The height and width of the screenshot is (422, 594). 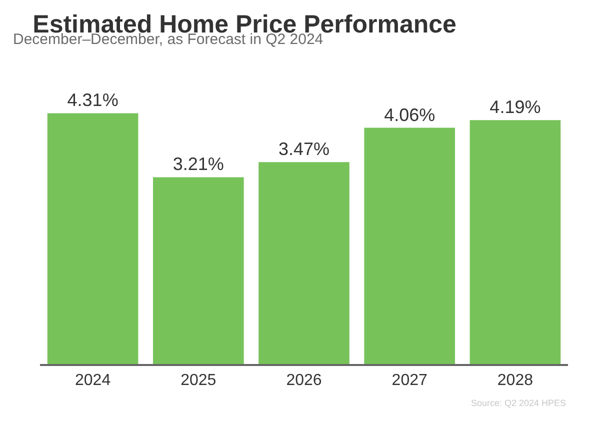 I want to click on data-label: 3.47%, so click(x=304, y=149).